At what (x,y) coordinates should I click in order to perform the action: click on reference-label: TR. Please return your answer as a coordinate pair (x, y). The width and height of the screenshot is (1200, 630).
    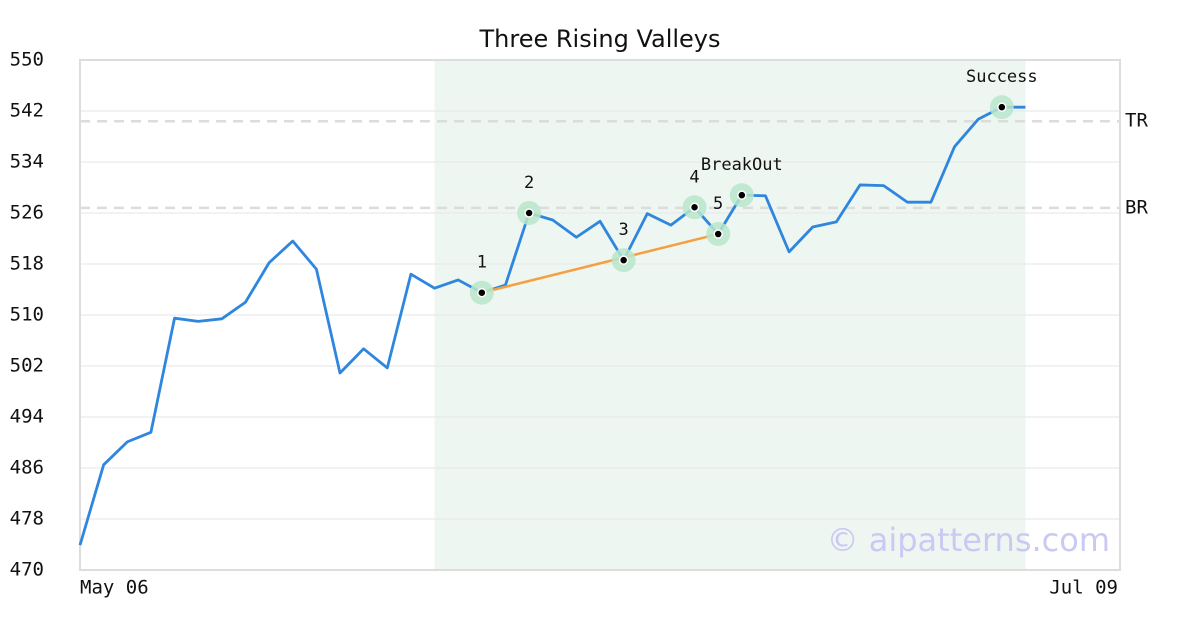
    Looking at the image, I should click on (1136, 121).